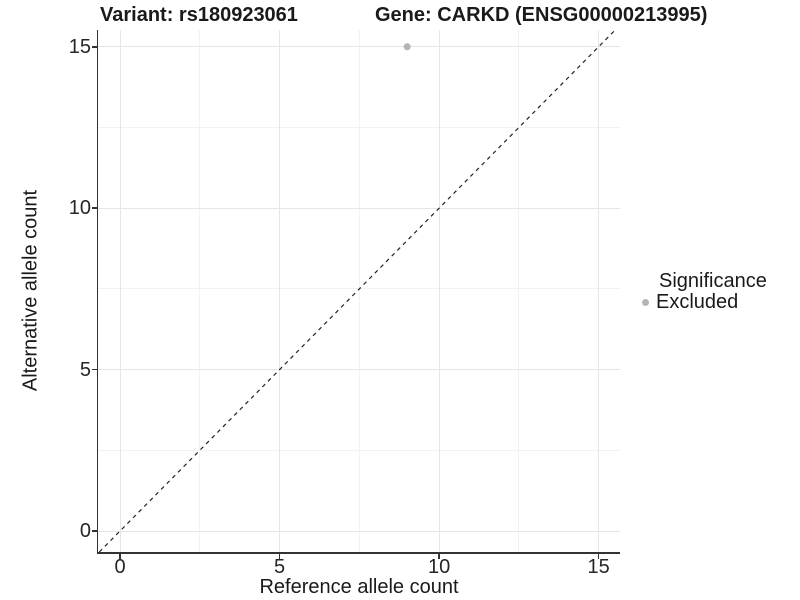 Image resolution: width=800 pixels, height=600 pixels. I want to click on legend-title: Significance, so click(713, 281).